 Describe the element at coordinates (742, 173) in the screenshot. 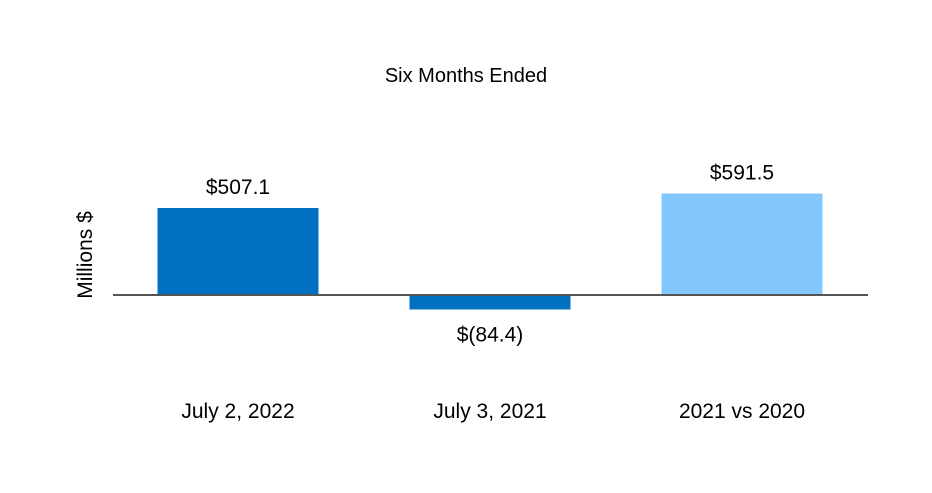

I see `bar-value-label-3: $591.5` at that location.